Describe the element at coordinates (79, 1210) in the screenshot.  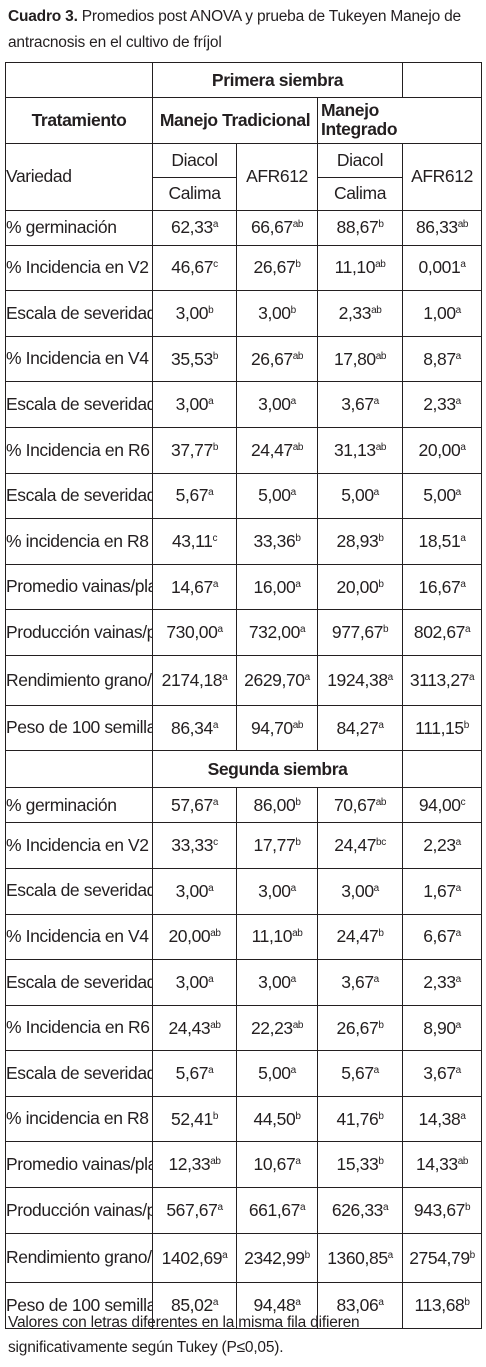
I see `row-label: Producción vainas/parcela` at that location.